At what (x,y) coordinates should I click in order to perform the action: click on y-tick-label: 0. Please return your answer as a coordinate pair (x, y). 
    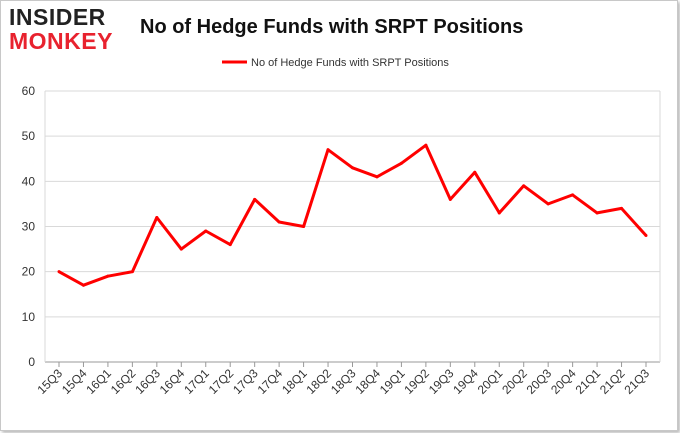
    Looking at the image, I should click on (31, 362).